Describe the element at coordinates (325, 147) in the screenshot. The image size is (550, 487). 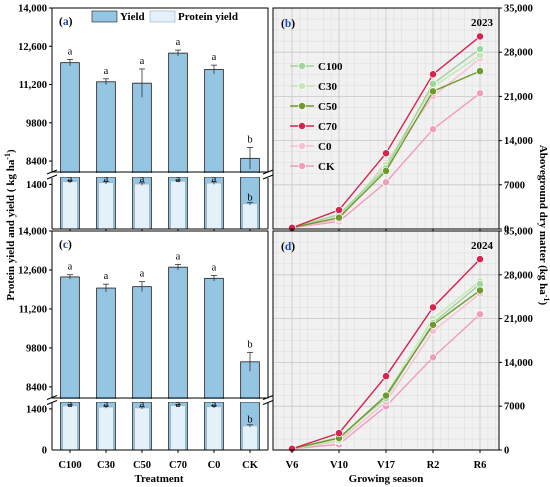
I see `legend-label-c0: C0` at that location.